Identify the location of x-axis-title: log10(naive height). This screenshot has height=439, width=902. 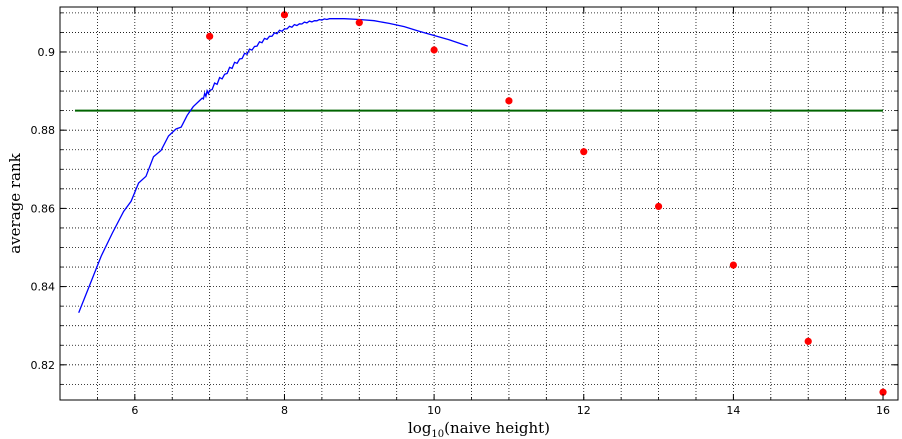
(479, 429).